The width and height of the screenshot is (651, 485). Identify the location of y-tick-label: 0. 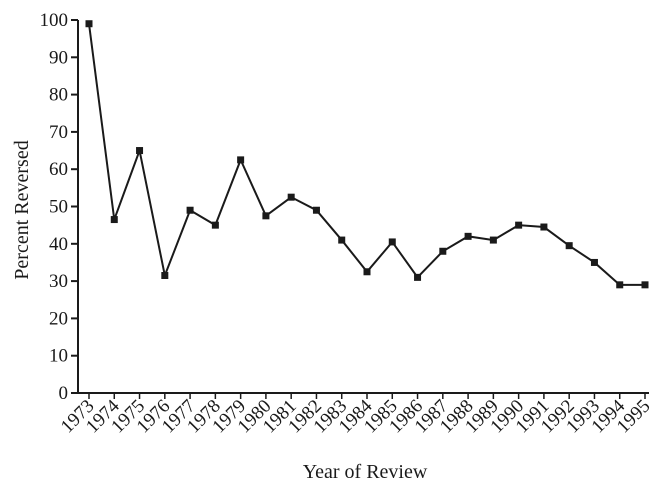
(64, 393).